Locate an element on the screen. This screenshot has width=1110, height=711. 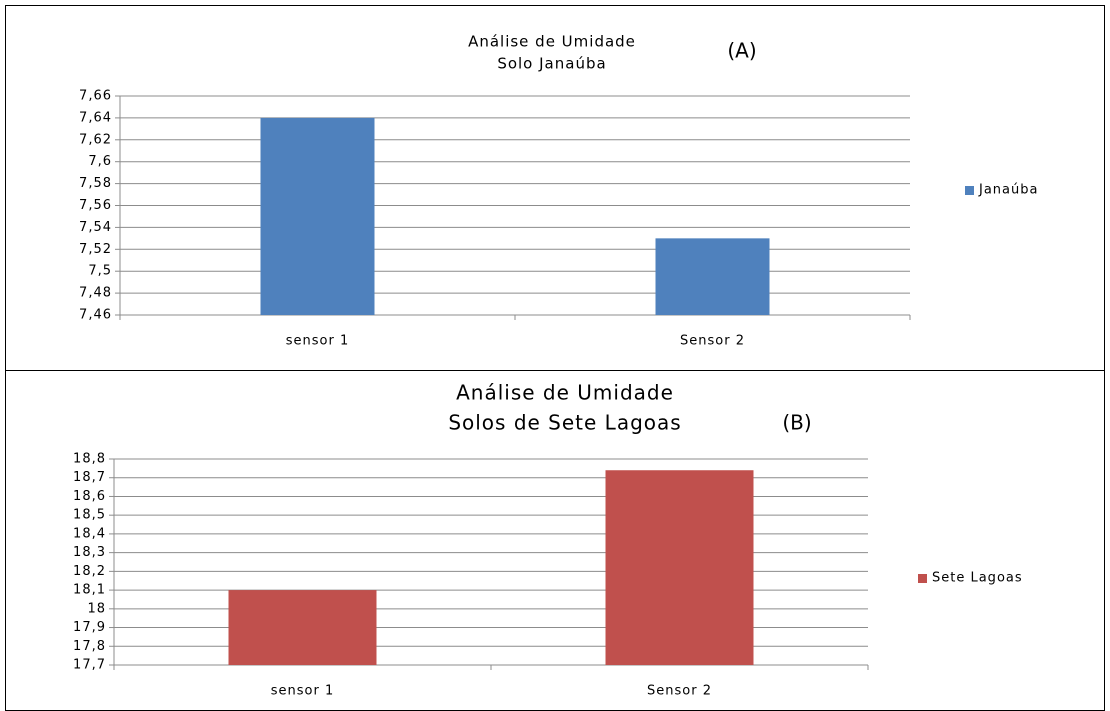
y-tick-label: 18,6 is located at coordinates (89, 496).